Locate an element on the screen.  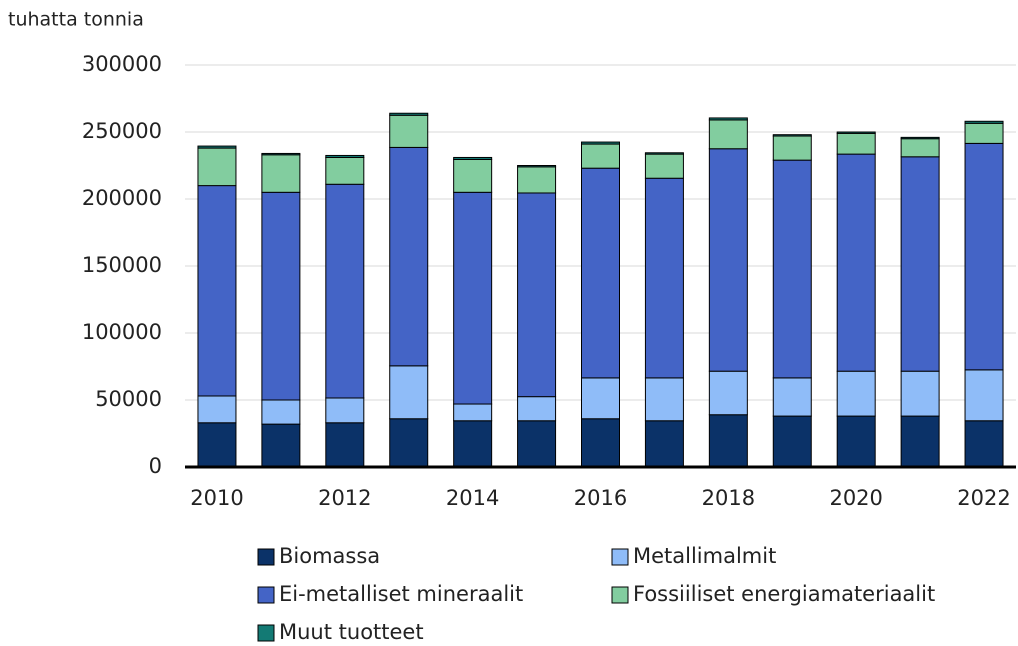
x-tick-label: 2016 is located at coordinates (600, 498).